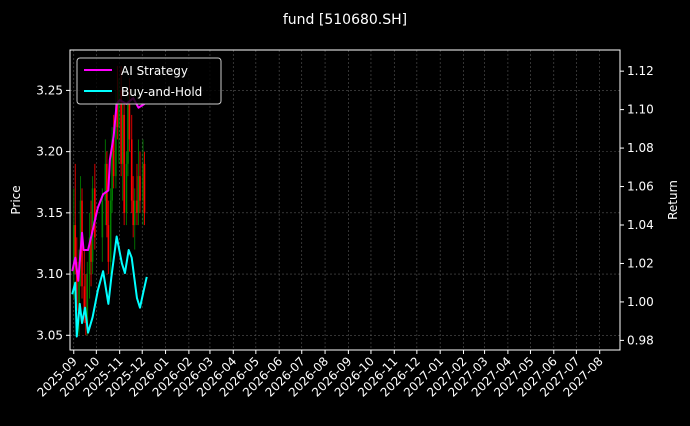  I want to click on y-right-tick-label: 1.12, so click(640, 71).